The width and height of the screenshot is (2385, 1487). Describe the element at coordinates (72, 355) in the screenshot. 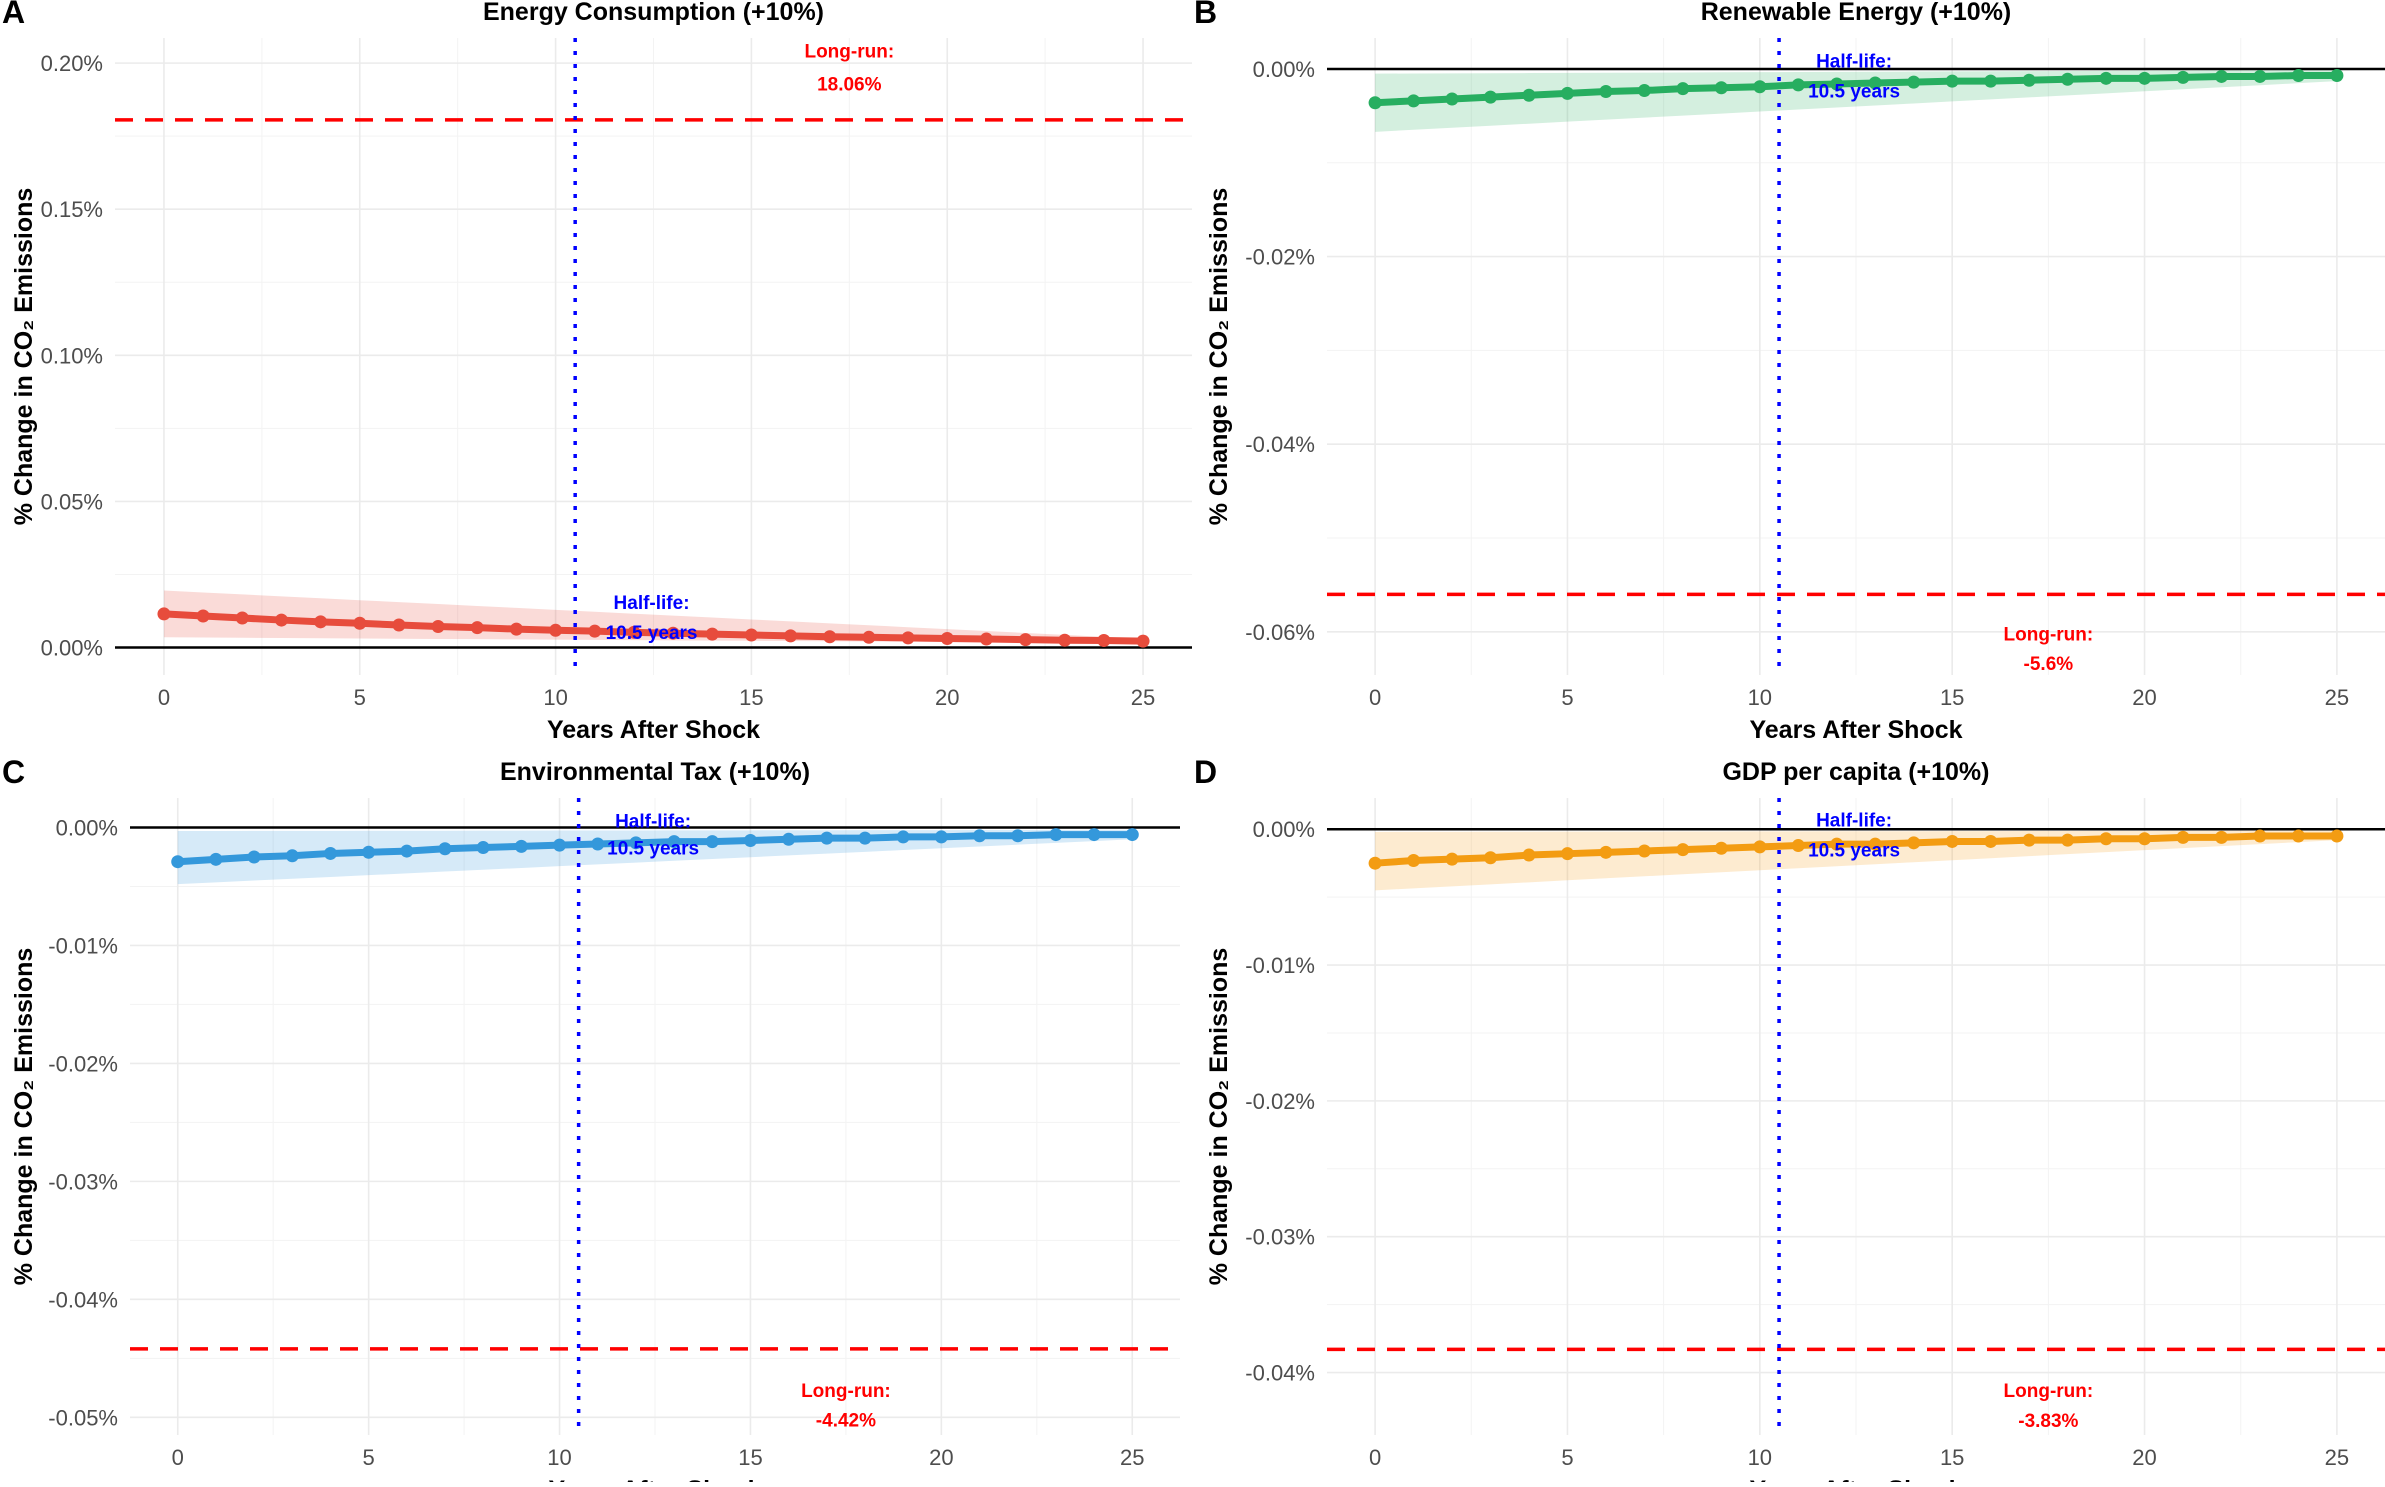

I see `y-tick-label: 0.10%` at that location.